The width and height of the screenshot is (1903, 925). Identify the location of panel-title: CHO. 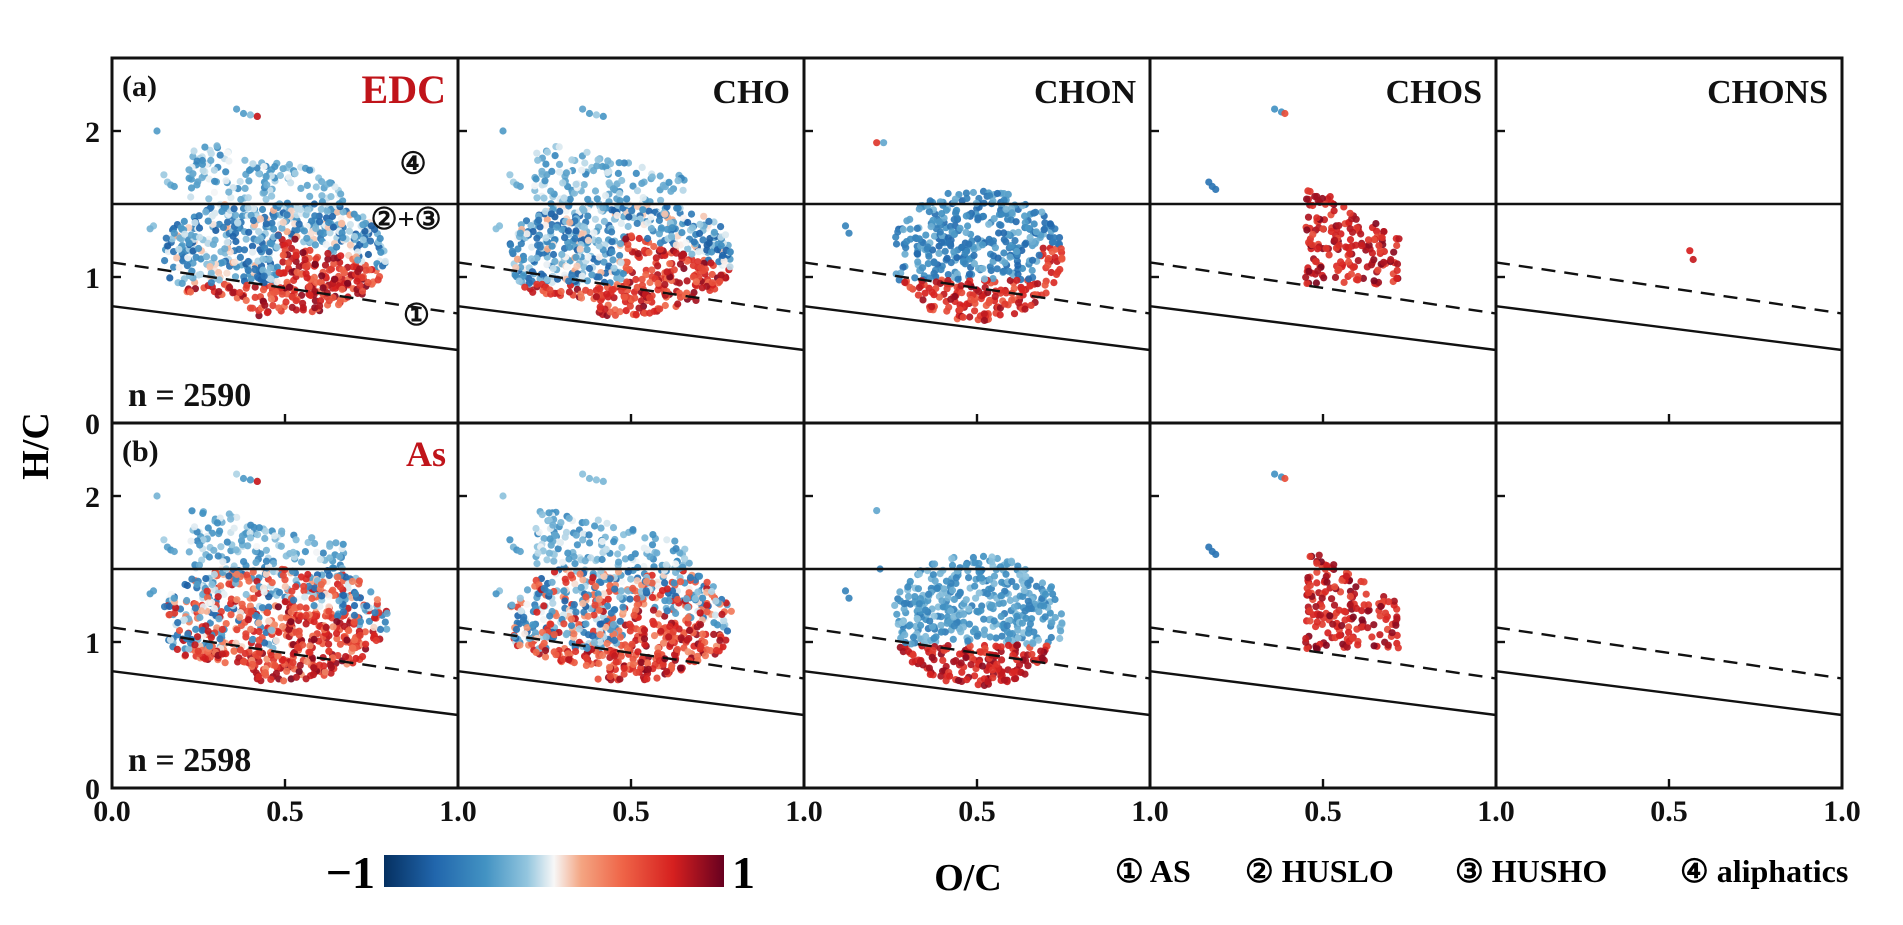
(751, 92).